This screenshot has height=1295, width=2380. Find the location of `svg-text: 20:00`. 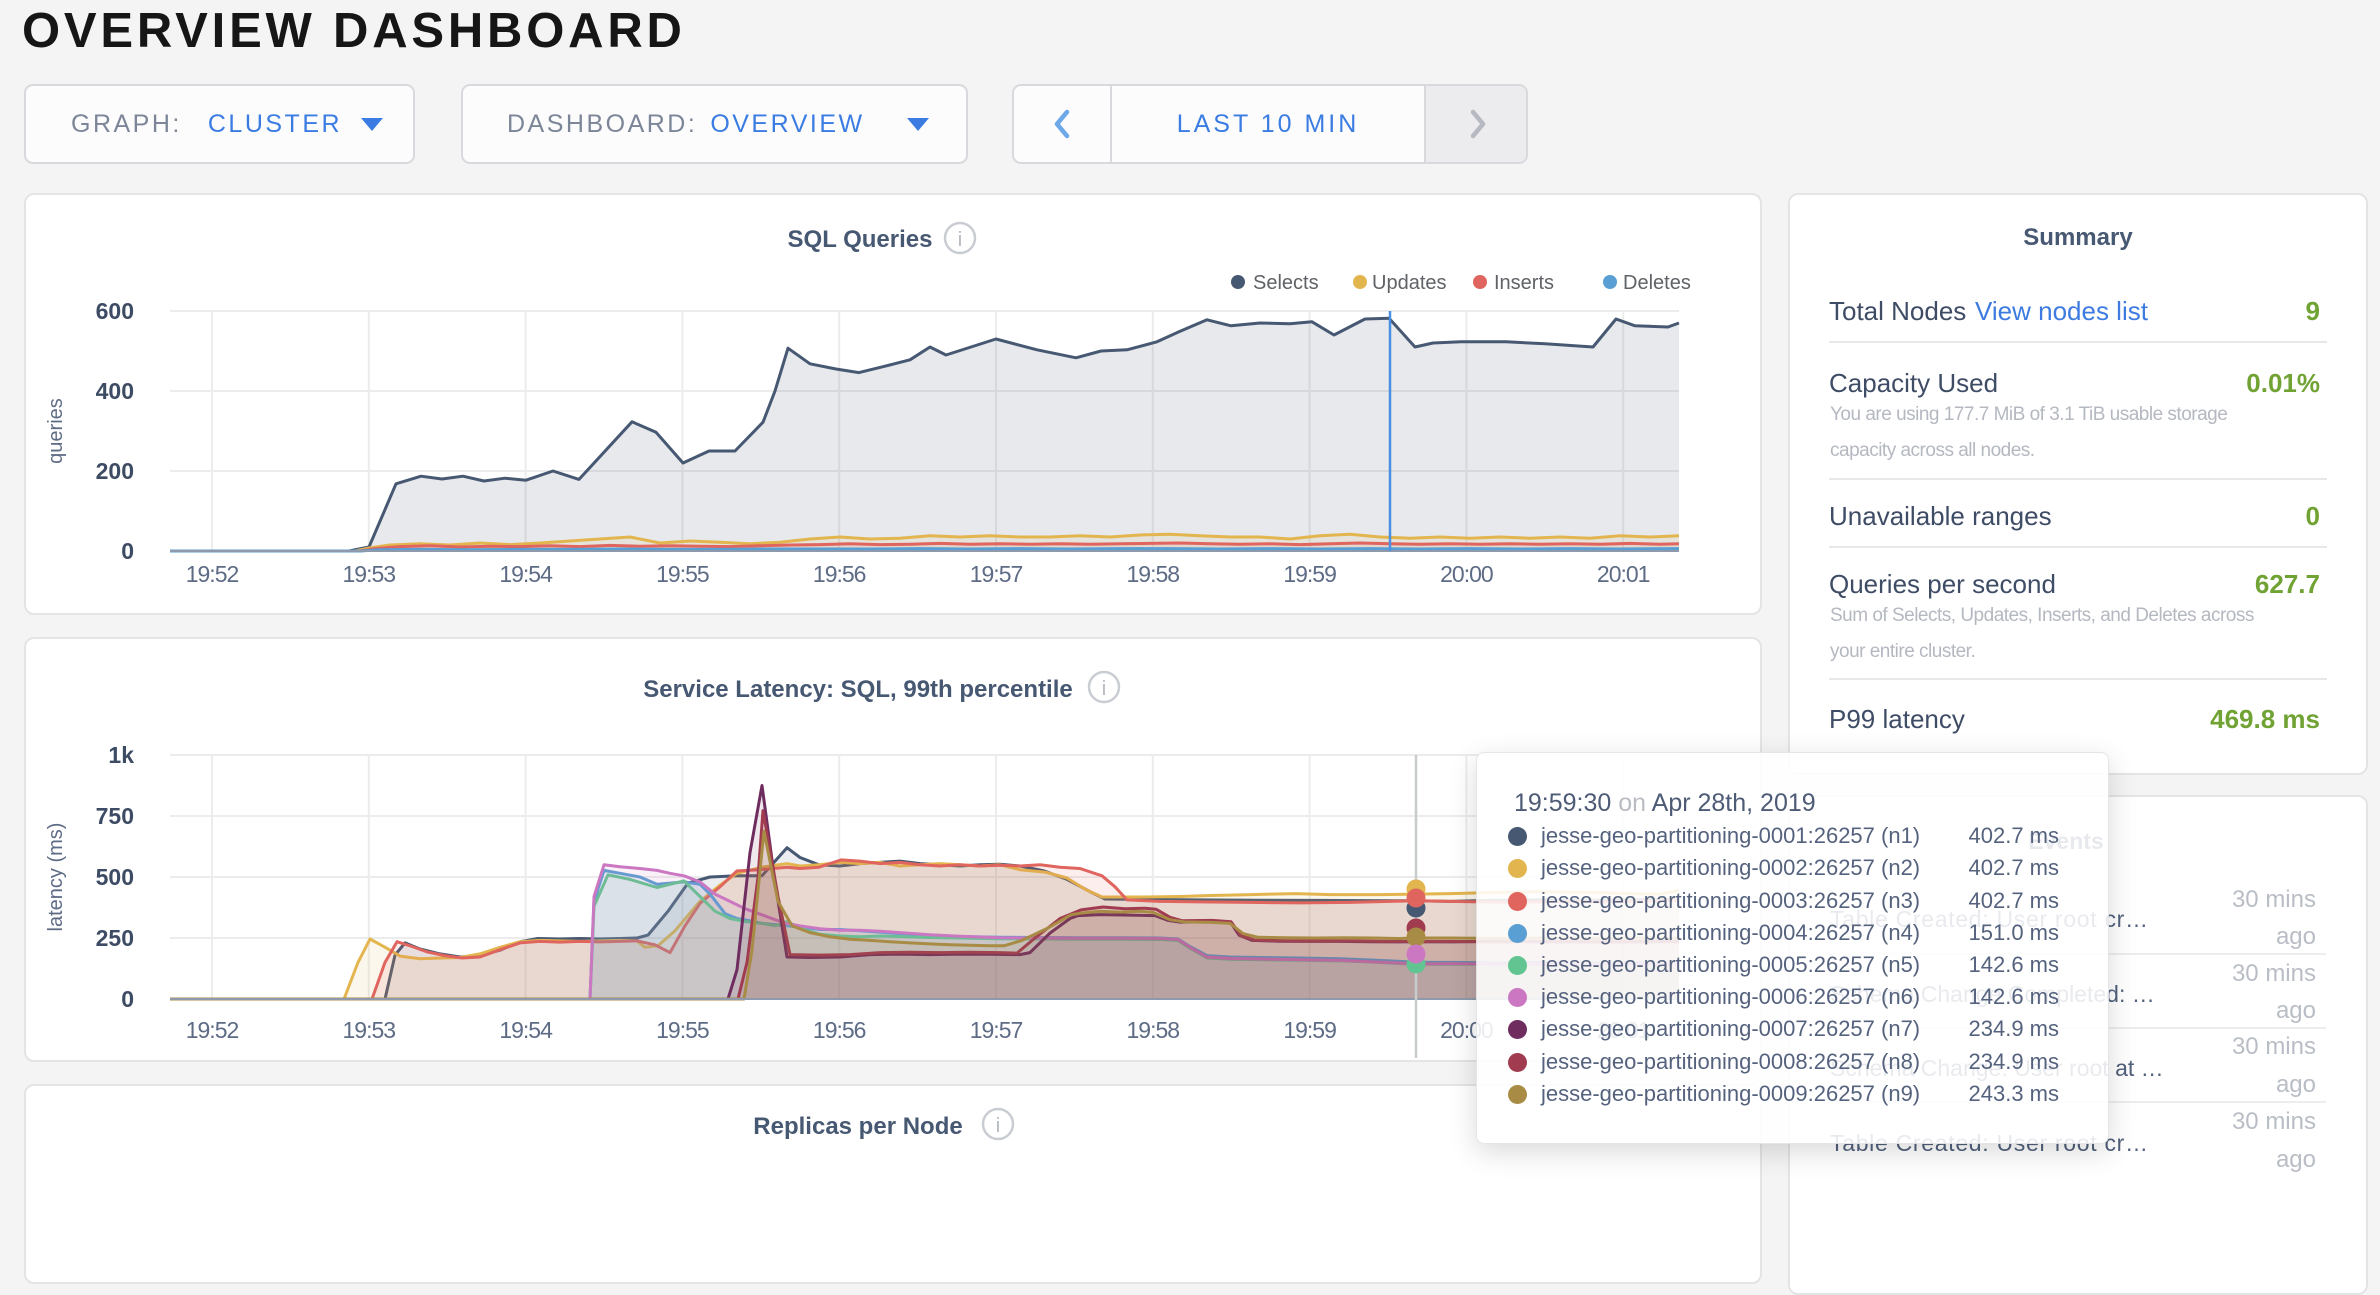

svg-text: 20:00 is located at coordinates (1466, 574).